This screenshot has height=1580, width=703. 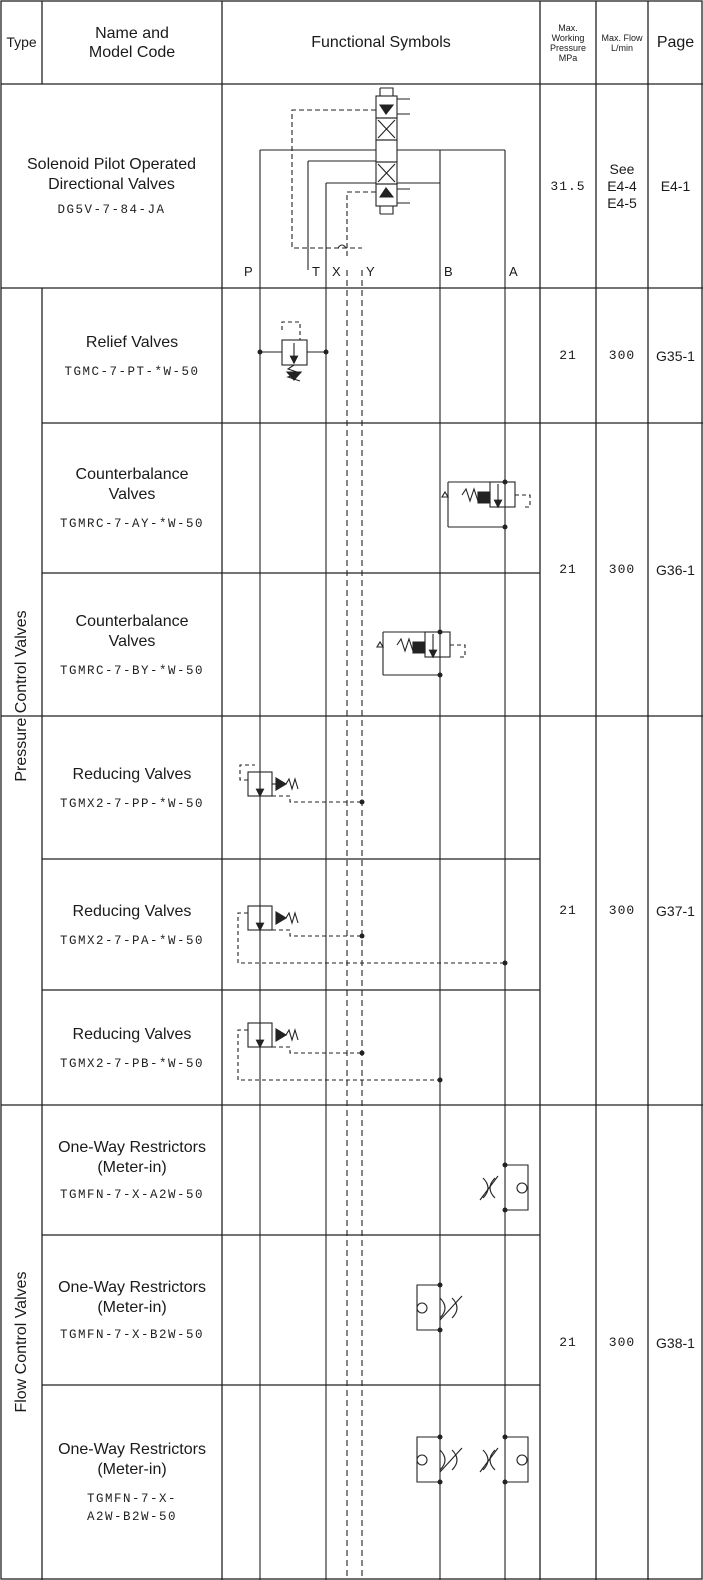 I want to click on header-pressure-2: Working, so click(x=568, y=37).